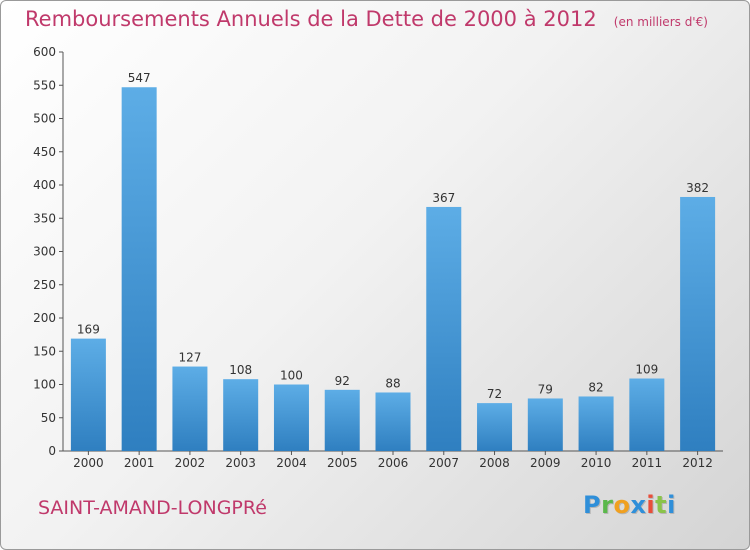  What do you see at coordinates (607, 505) in the screenshot?
I see `brand-letter: r` at bounding box center [607, 505].